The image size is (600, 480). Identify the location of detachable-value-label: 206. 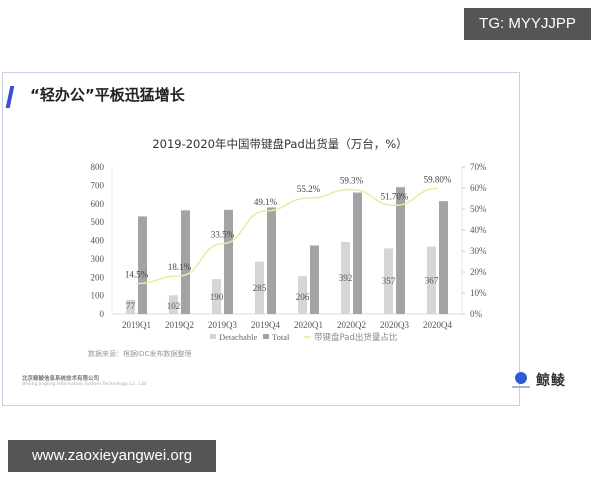
(303, 297).